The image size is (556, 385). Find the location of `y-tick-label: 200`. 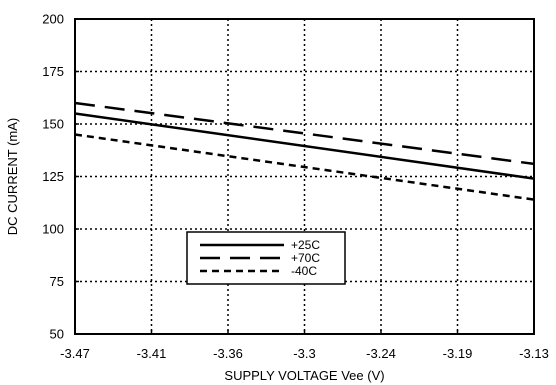

y-tick-label: 200 is located at coordinates (53, 19).